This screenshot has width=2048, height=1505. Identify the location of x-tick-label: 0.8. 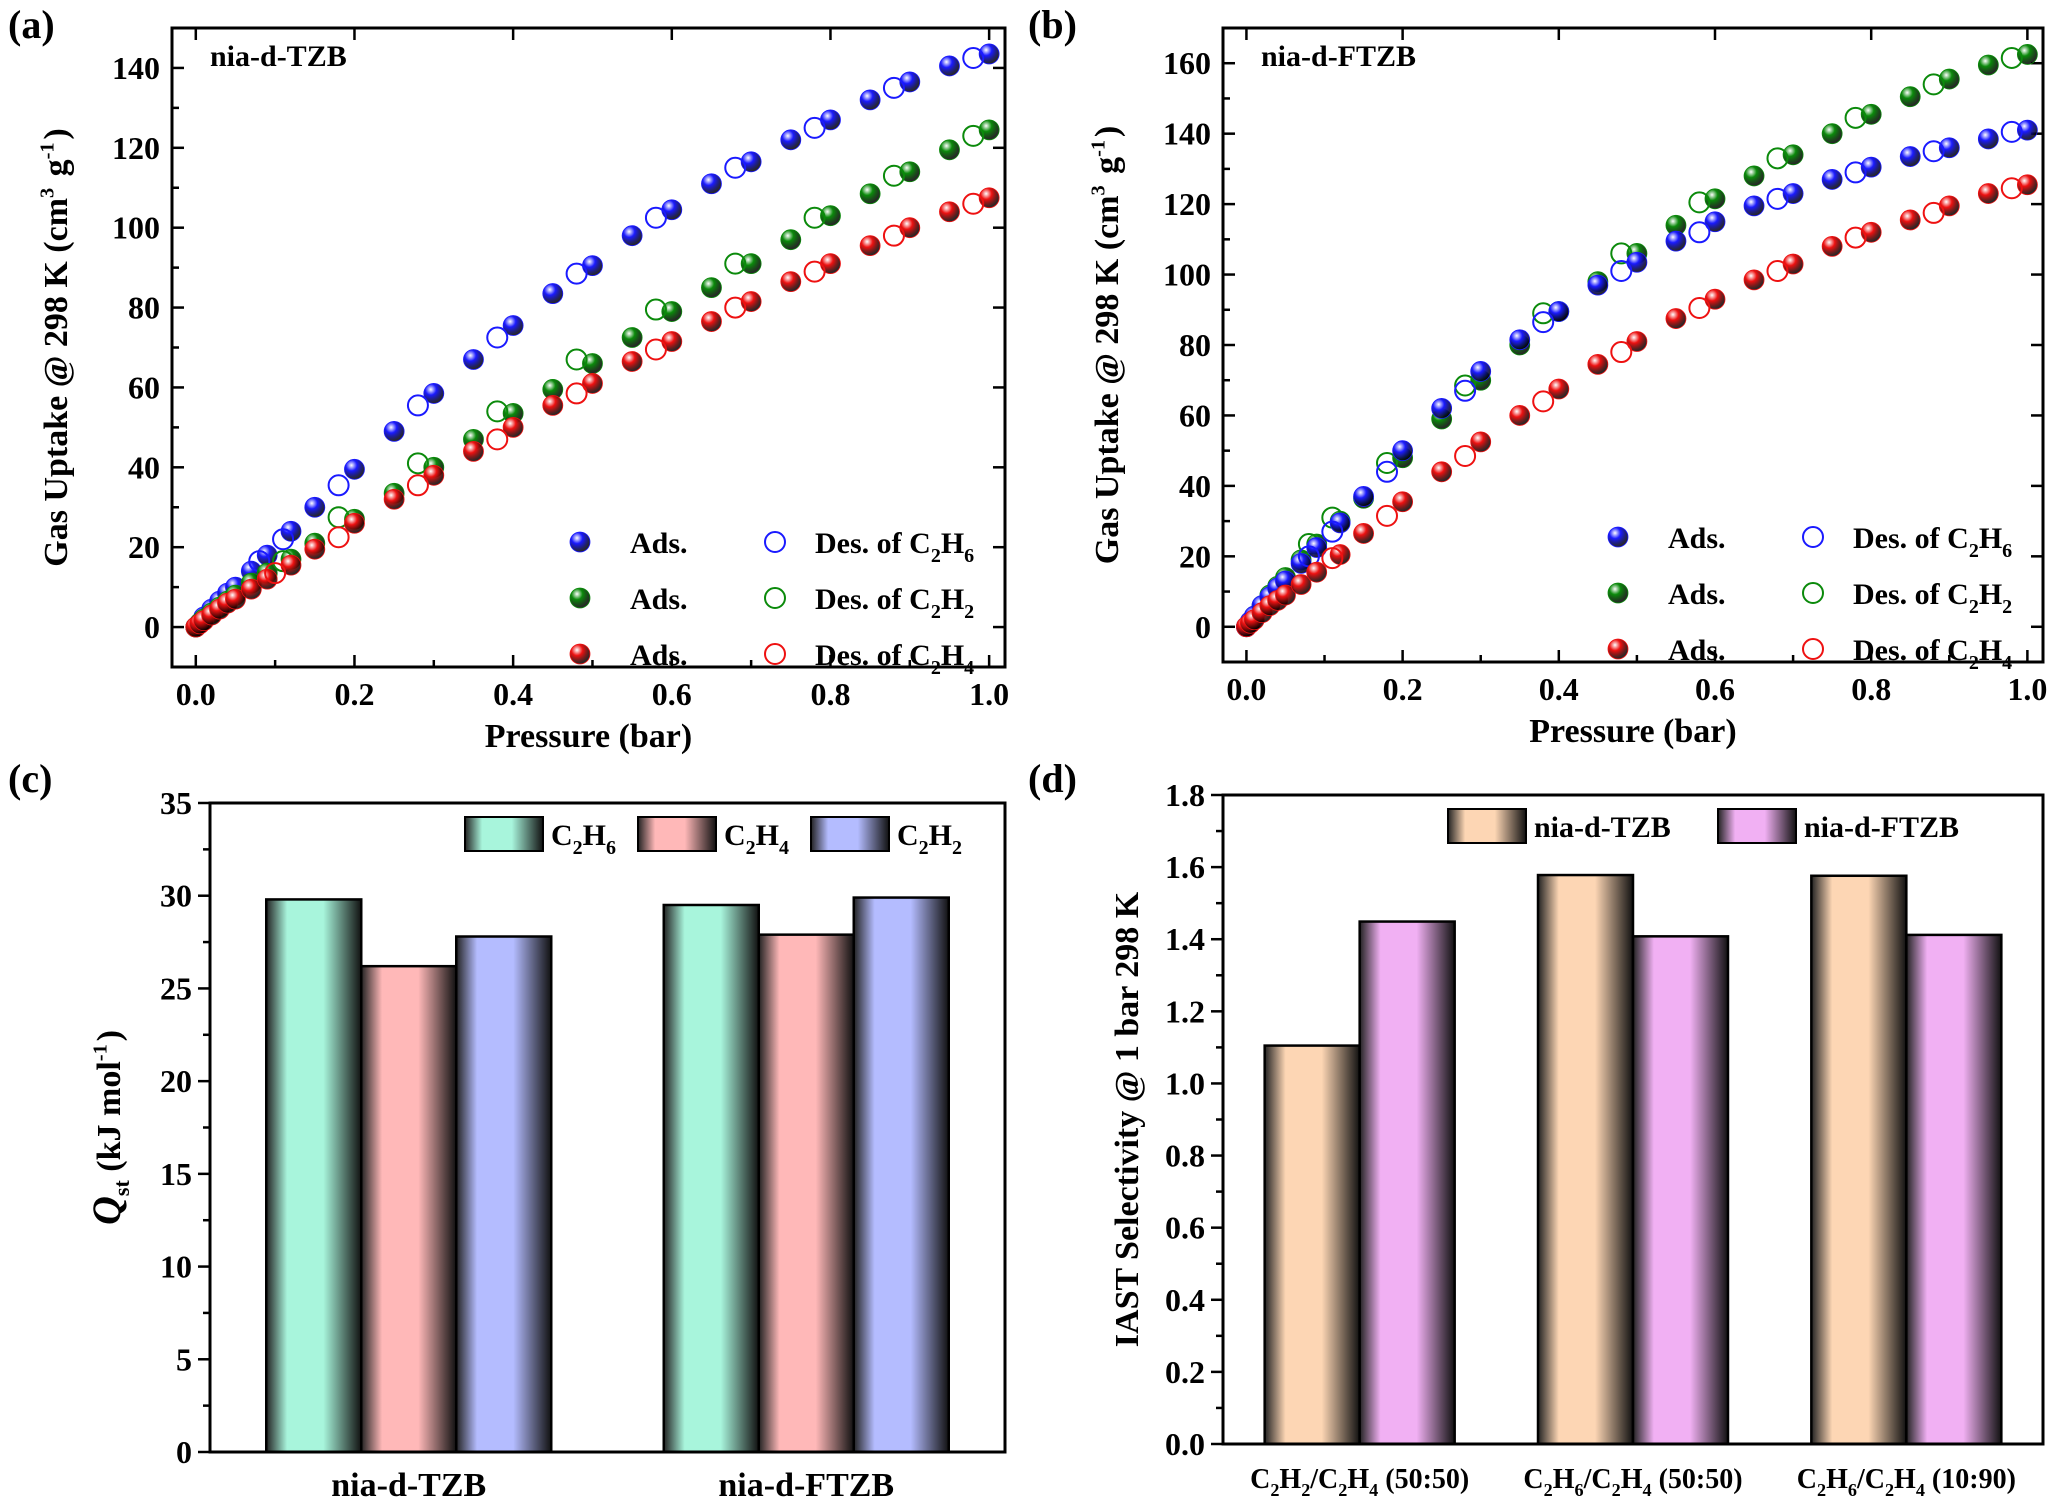
(1871, 689).